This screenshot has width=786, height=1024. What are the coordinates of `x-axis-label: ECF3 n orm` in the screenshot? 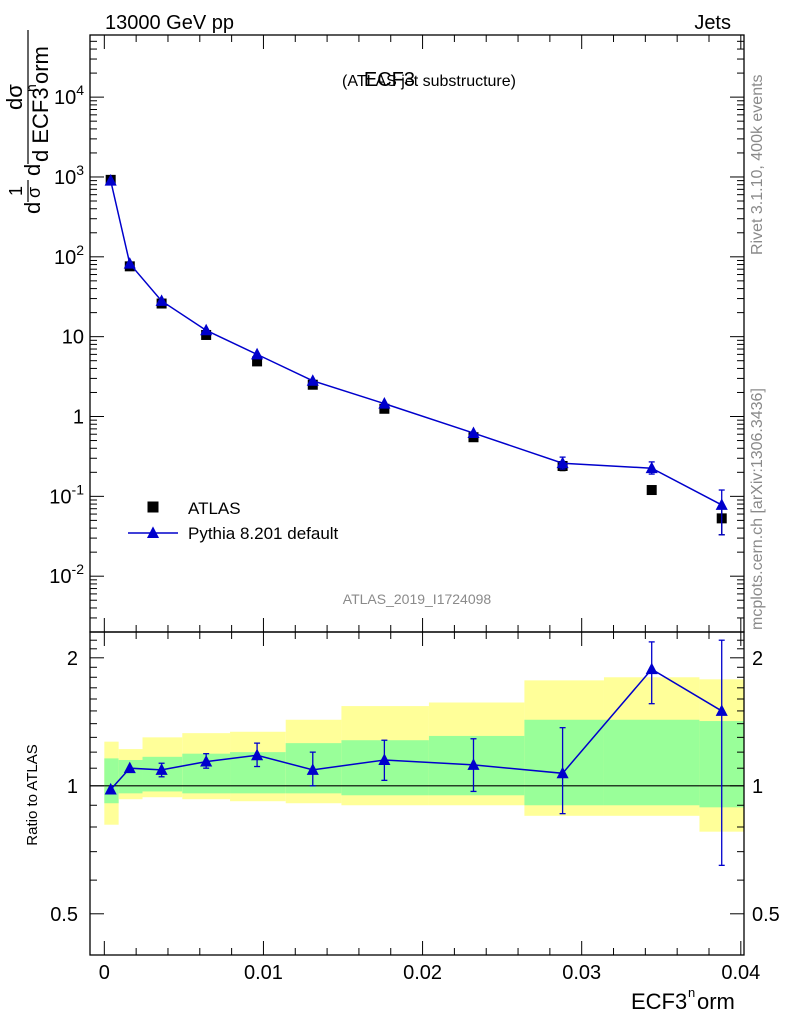 It's located at (683, 999).